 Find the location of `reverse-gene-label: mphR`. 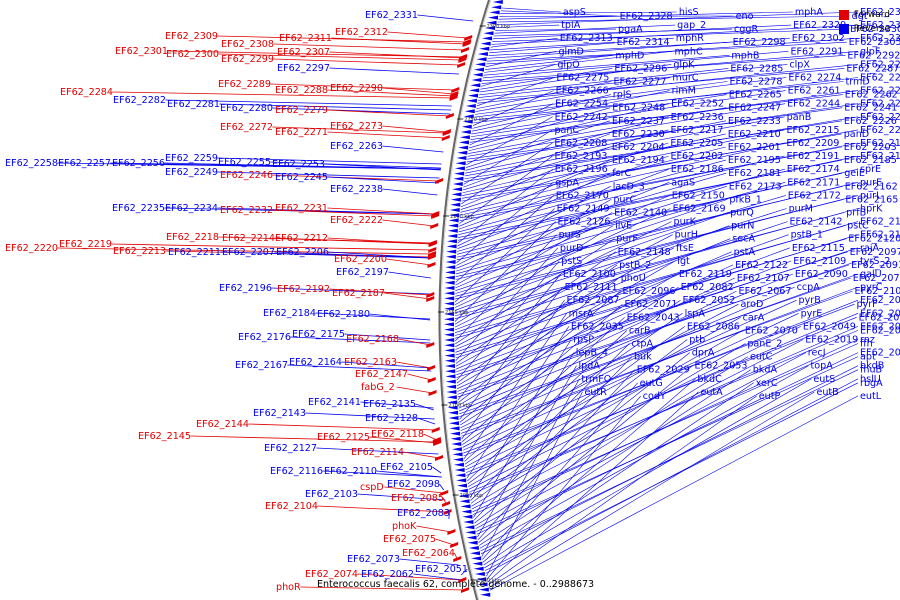

reverse-gene-label: mphR is located at coordinates (690, 38).